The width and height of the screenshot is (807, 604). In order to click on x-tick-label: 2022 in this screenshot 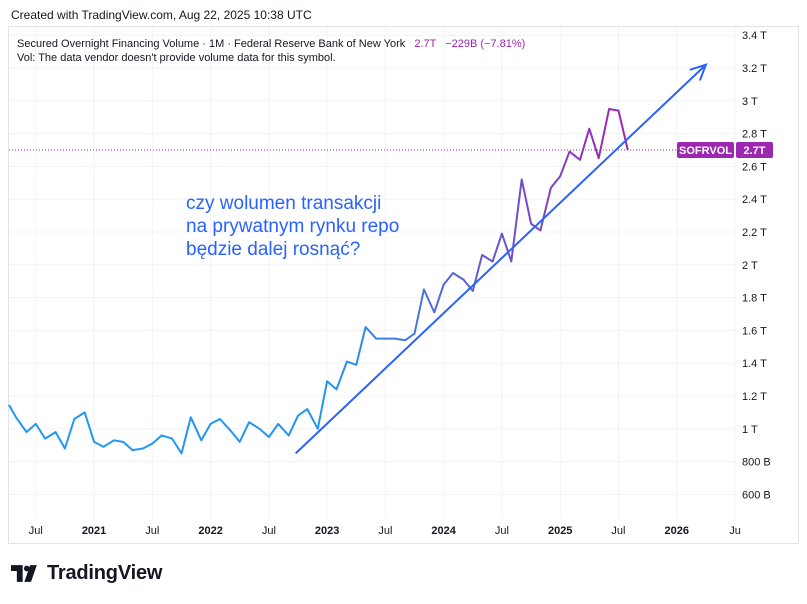, I will do `click(210, 531)`.